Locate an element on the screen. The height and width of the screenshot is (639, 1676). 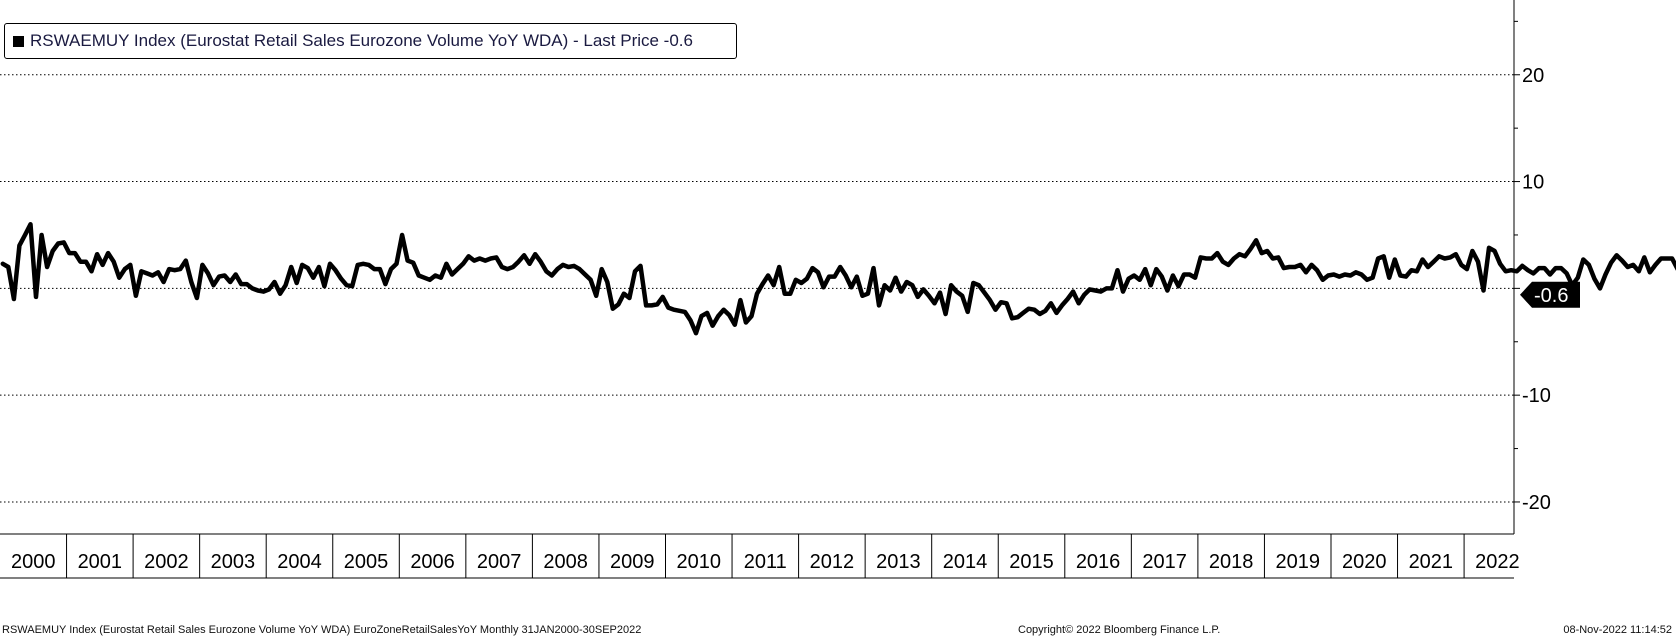
last-price-tag is located at coordinates (1550, 294).